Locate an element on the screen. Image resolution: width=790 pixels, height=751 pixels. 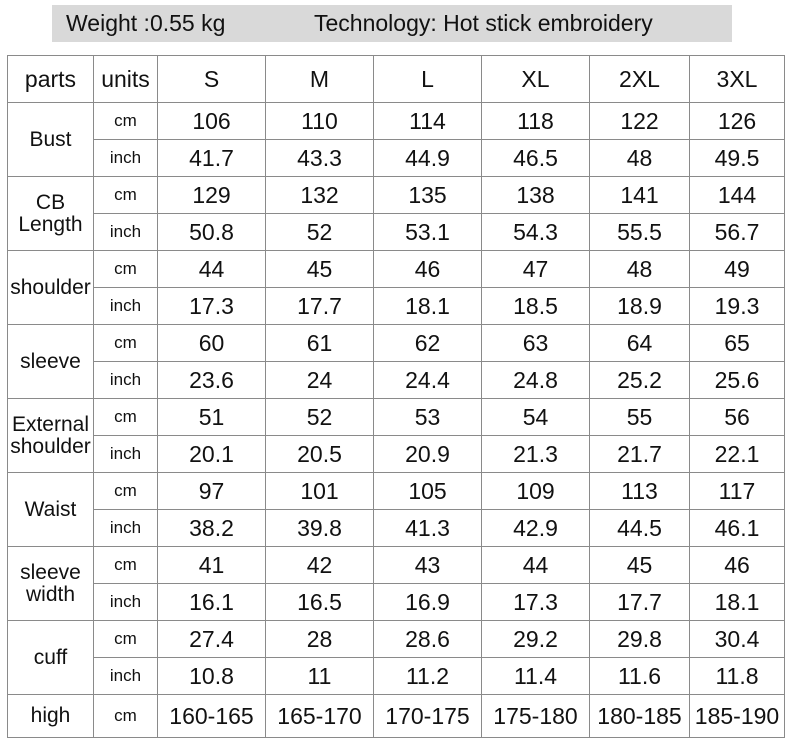
value-cell: 11.6 is located at coordinates (639, 676).